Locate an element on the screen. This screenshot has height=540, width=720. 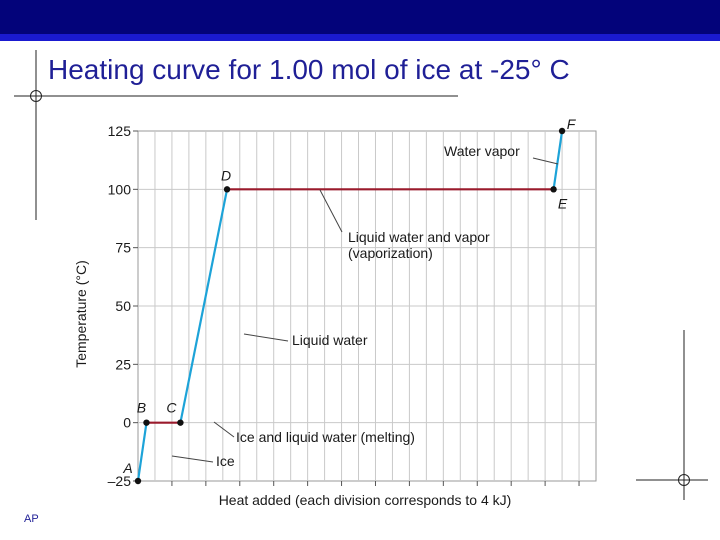
y-tick-label: –25 is located at coordinates (120, 481).